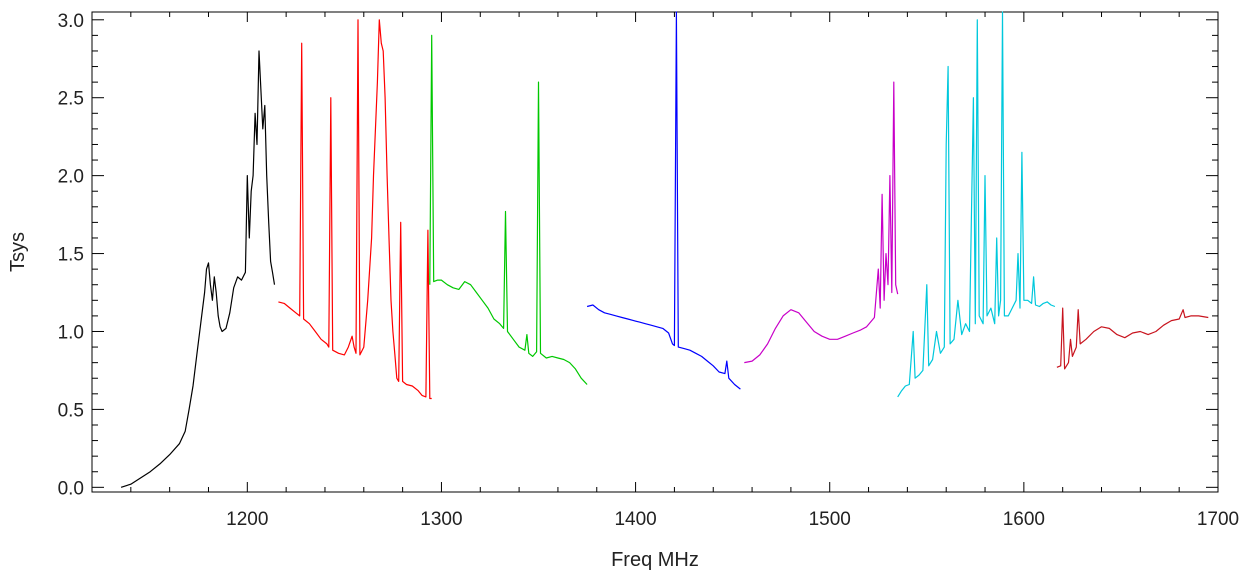 This screenshot has width=1257, height=578. What do you see at coordinates (71, 255) in the screenshot?
I see `y-tick-label: 1.5` at bounding box center [71, 255].